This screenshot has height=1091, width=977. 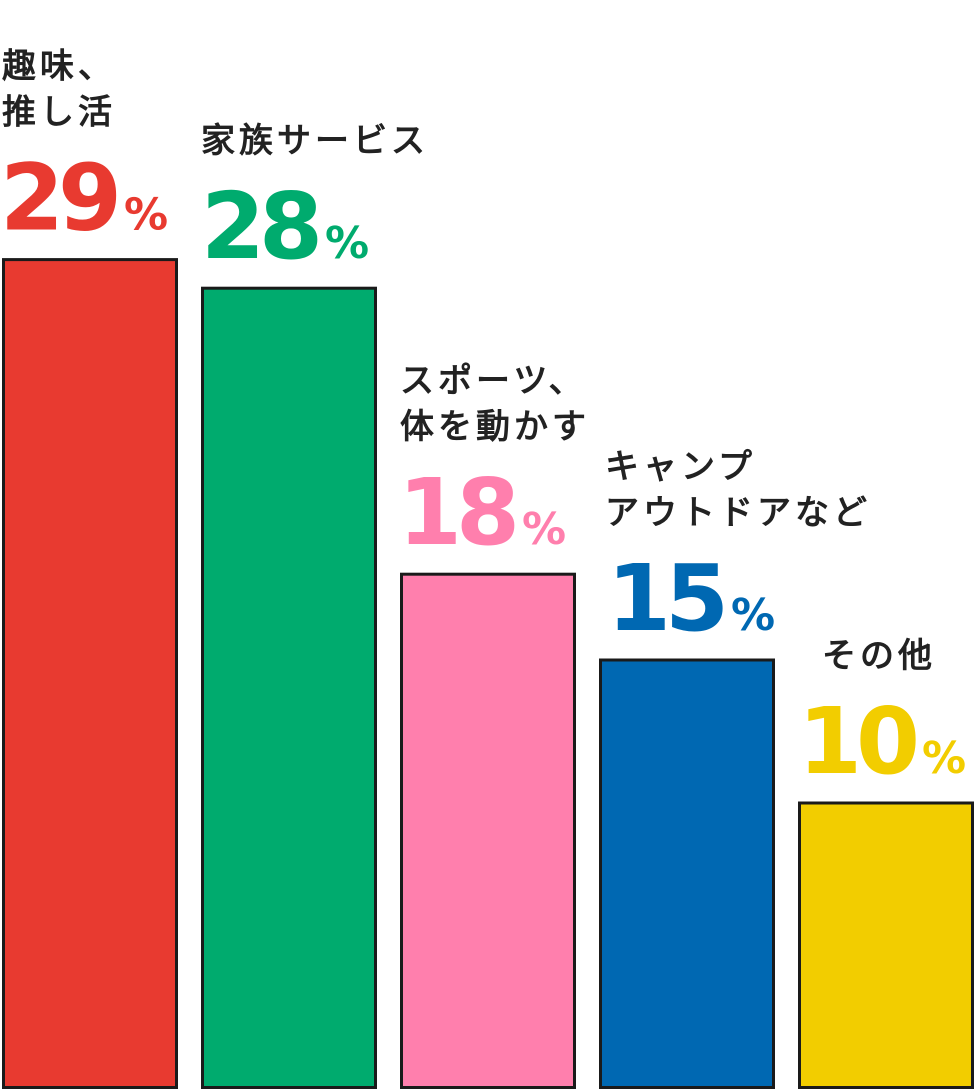 I want to click on value-label-5: 10%, so click(x=882, y=741).